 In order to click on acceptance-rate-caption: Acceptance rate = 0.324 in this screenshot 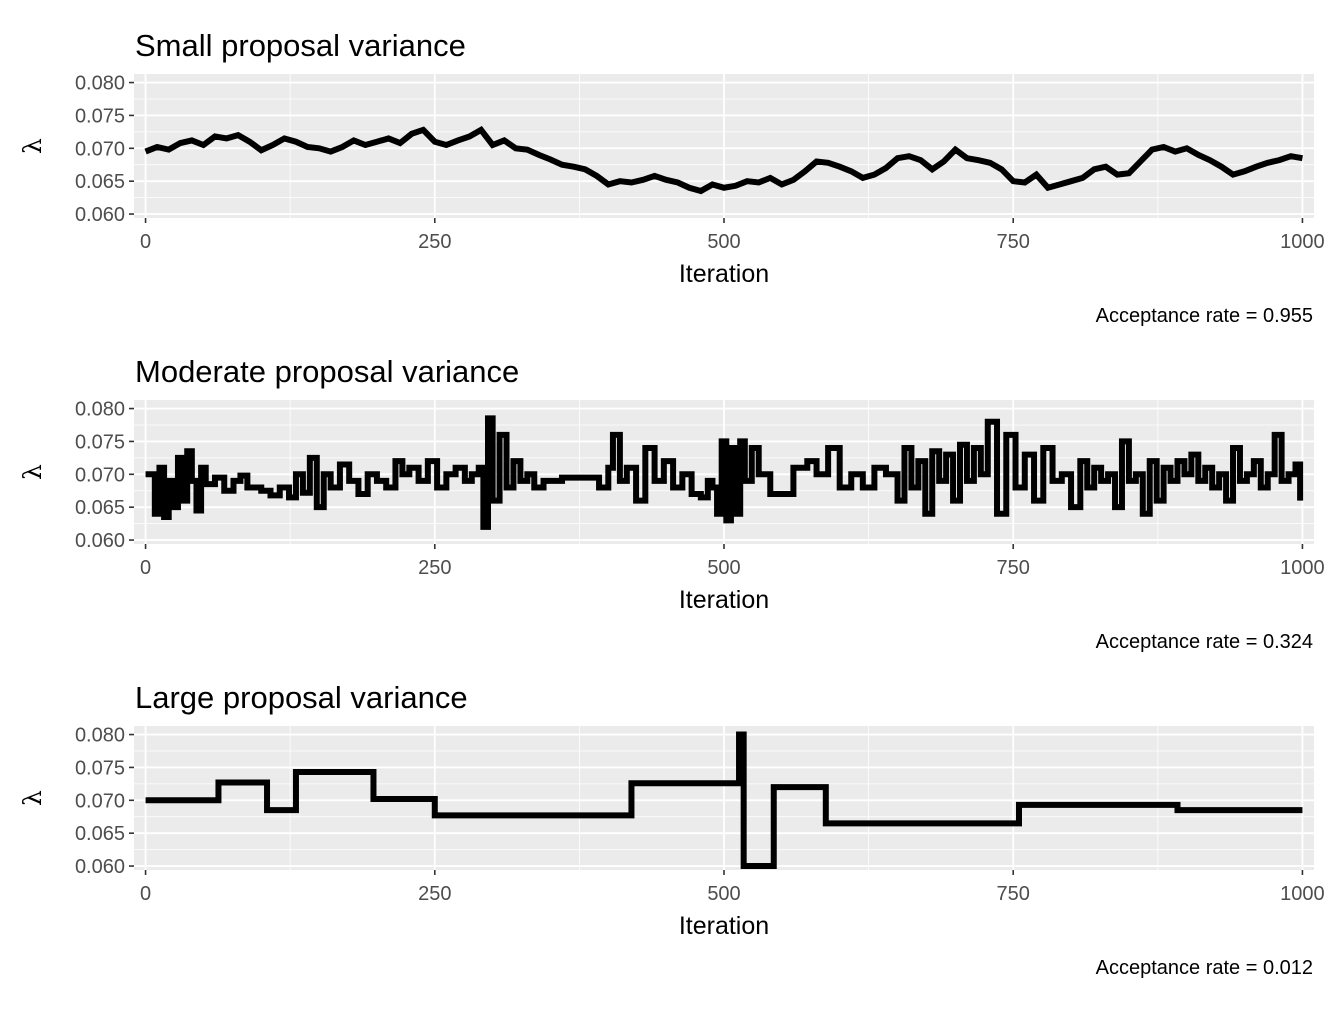, I will do `click(1204, 642)`.